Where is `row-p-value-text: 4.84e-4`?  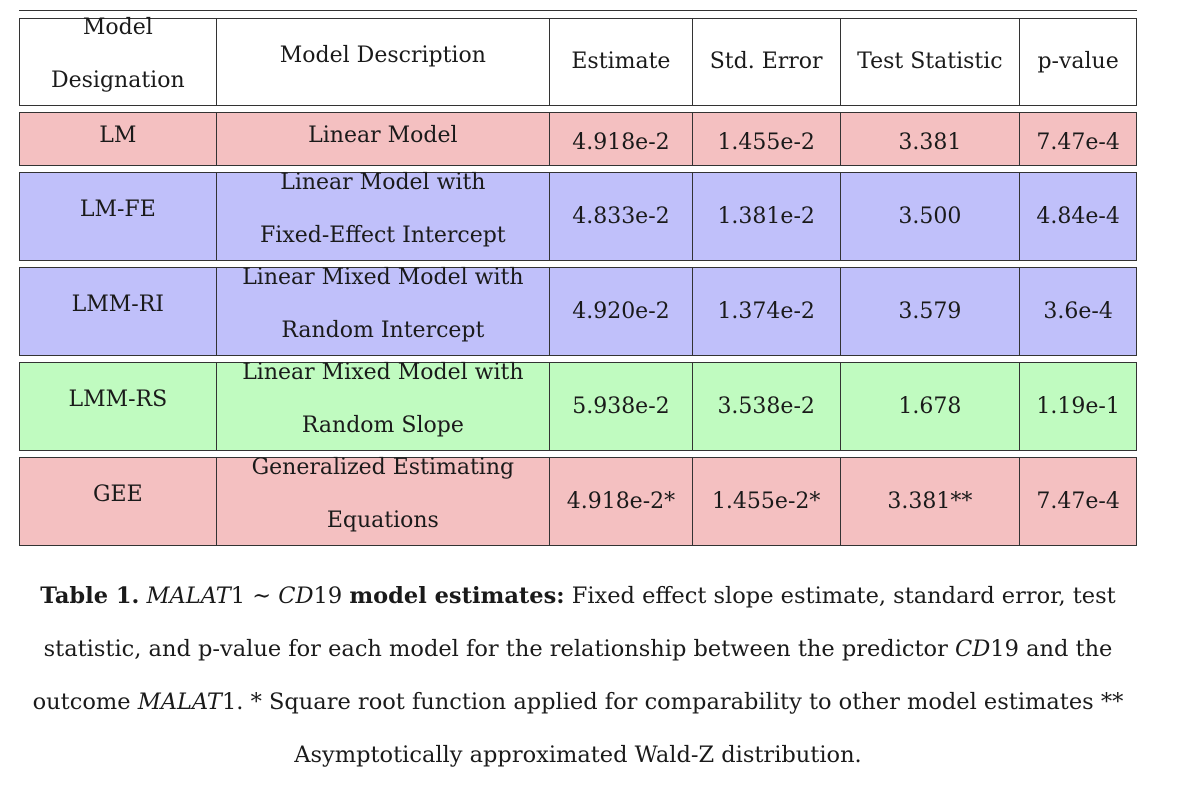
row-p-value-text: 4.84e-4 is located at coordinates (1078, 216).